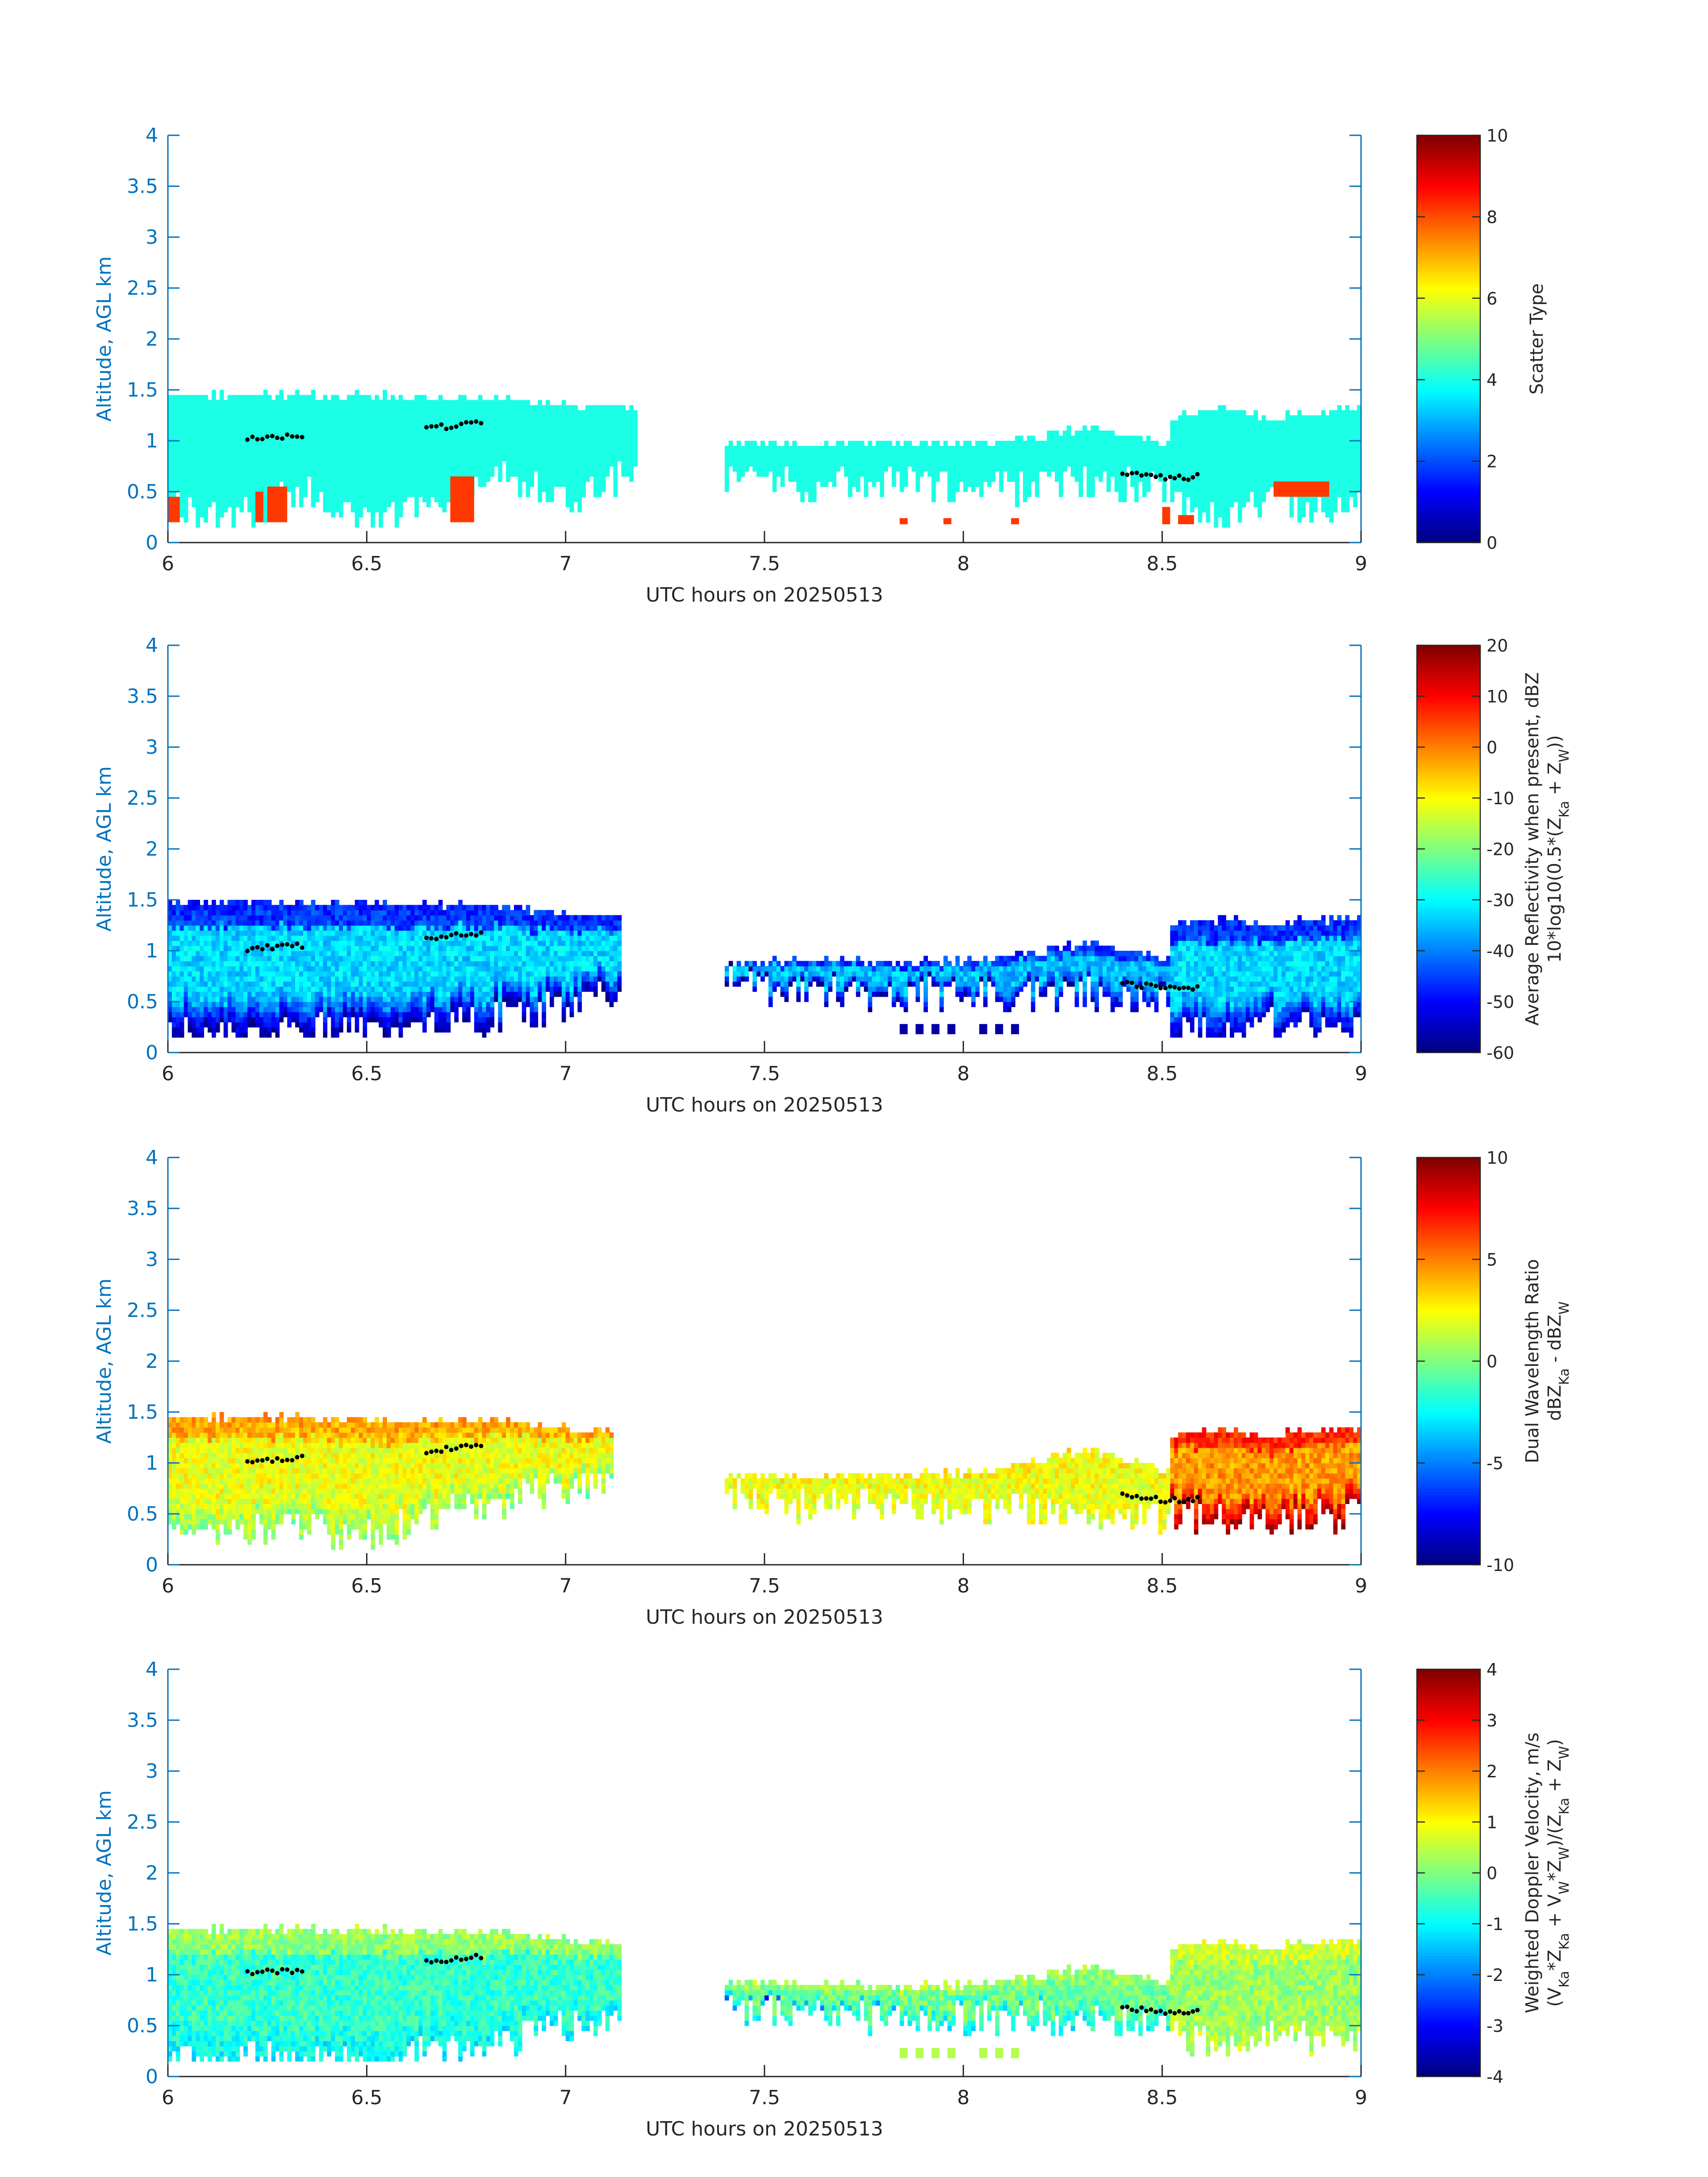  What do you see at coordinates (1448, 471) in the screenshot?
I see `colorbar-swatch` at bounding box center [1448, 471].